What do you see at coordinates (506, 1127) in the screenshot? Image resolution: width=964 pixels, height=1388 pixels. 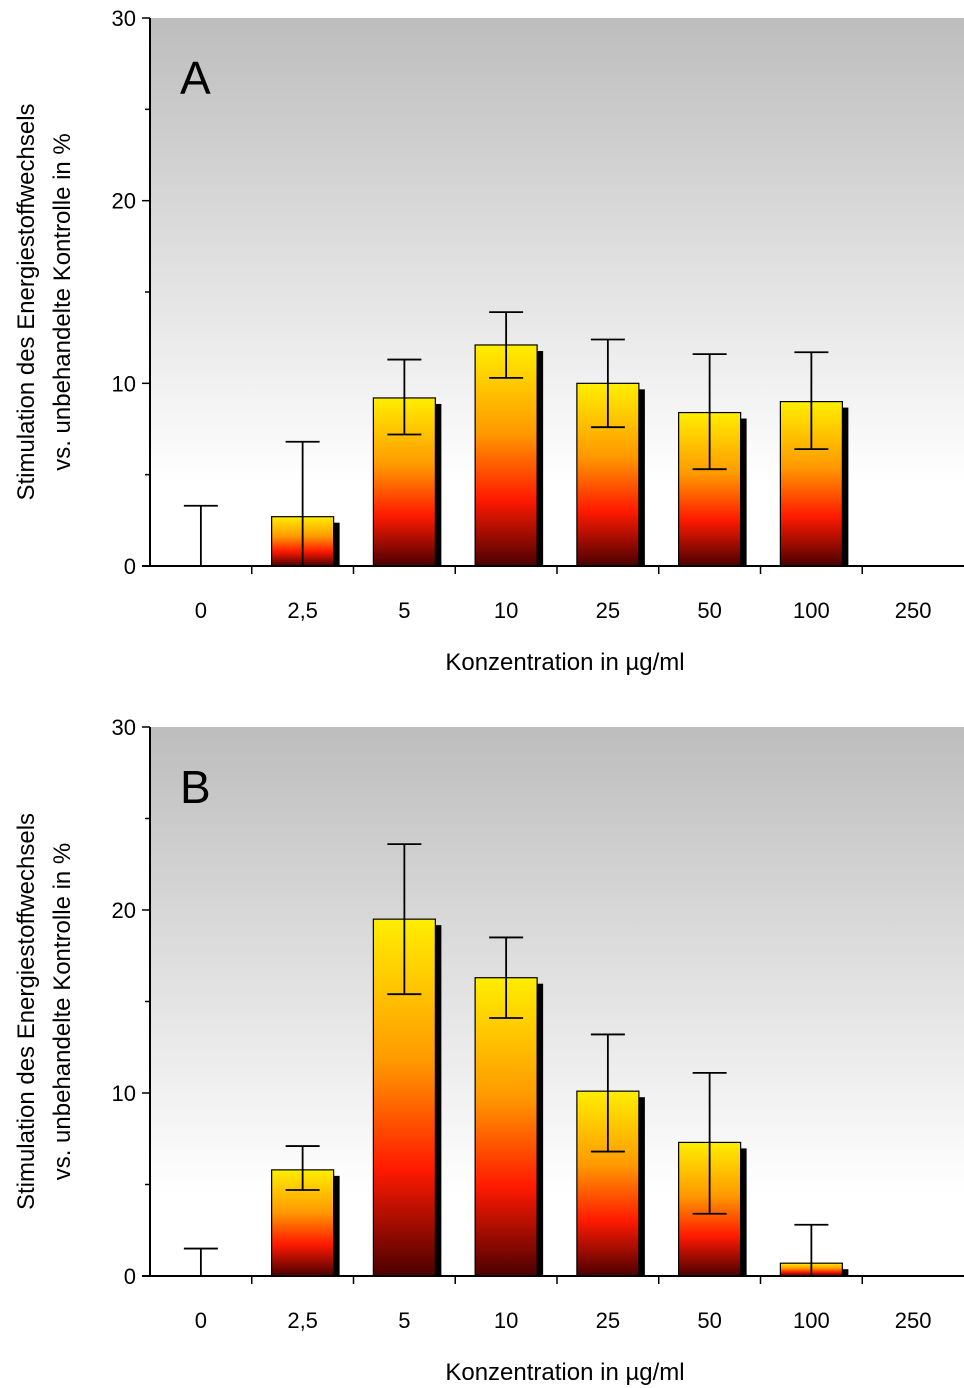 I see `bar` at bounding box center [506, 1127].